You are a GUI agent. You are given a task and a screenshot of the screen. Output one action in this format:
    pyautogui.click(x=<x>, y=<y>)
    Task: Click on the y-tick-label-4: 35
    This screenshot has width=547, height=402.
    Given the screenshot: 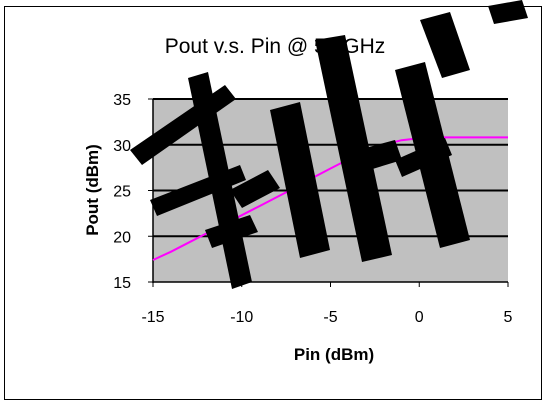 What is the action you would take?
    pyautogui.click(x=122, y=100)
    